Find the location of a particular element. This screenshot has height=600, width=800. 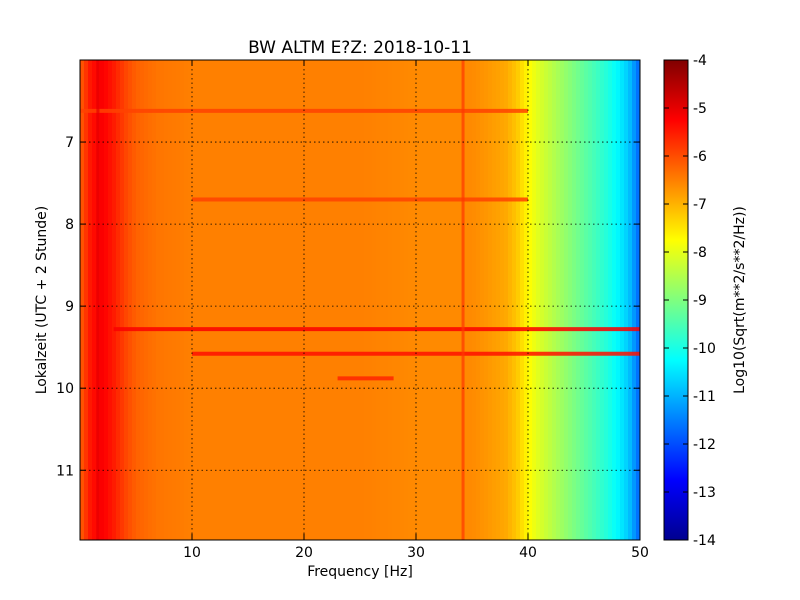

y-tick-label: 8 is located at coordinates (69, 225).